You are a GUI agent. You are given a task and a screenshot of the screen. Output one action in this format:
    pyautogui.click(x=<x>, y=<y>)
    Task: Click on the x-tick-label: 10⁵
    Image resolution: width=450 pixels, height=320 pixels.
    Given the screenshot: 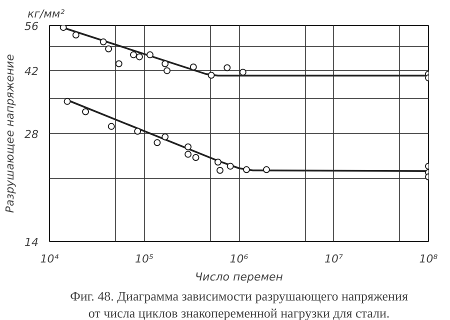 What is the action you would take?
    pyautogui.click(x=144, y=259)
    